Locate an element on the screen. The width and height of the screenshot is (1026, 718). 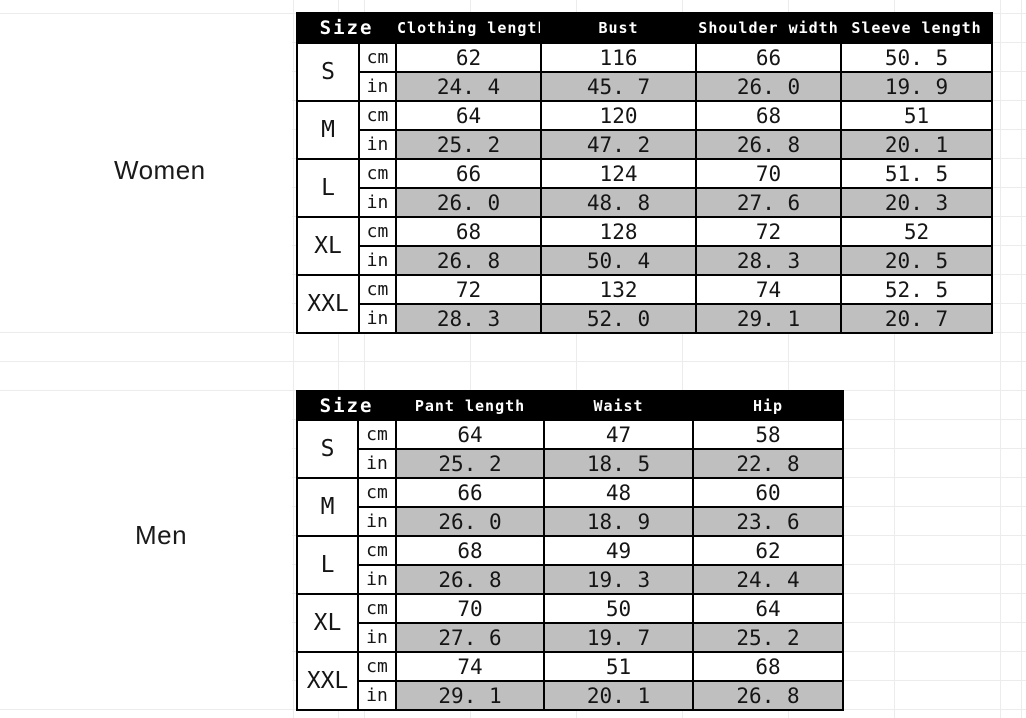
men-xxl-in-row: in 29. 1 20. 1 26. 8 is located at coordinates (571, 695).